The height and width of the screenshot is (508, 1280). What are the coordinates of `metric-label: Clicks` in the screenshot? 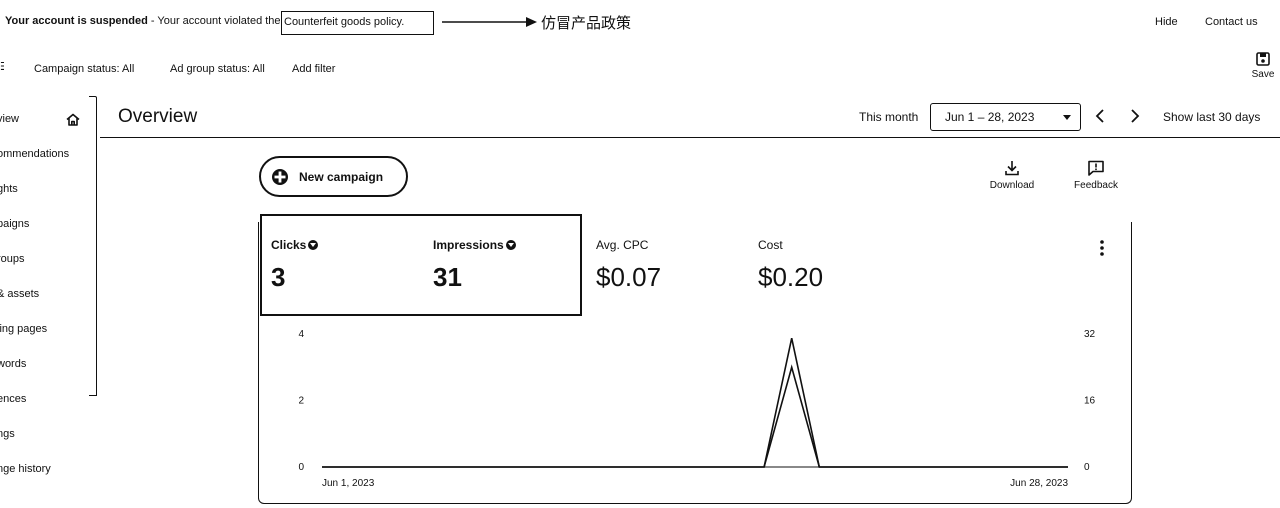 It's located at (289, 245).